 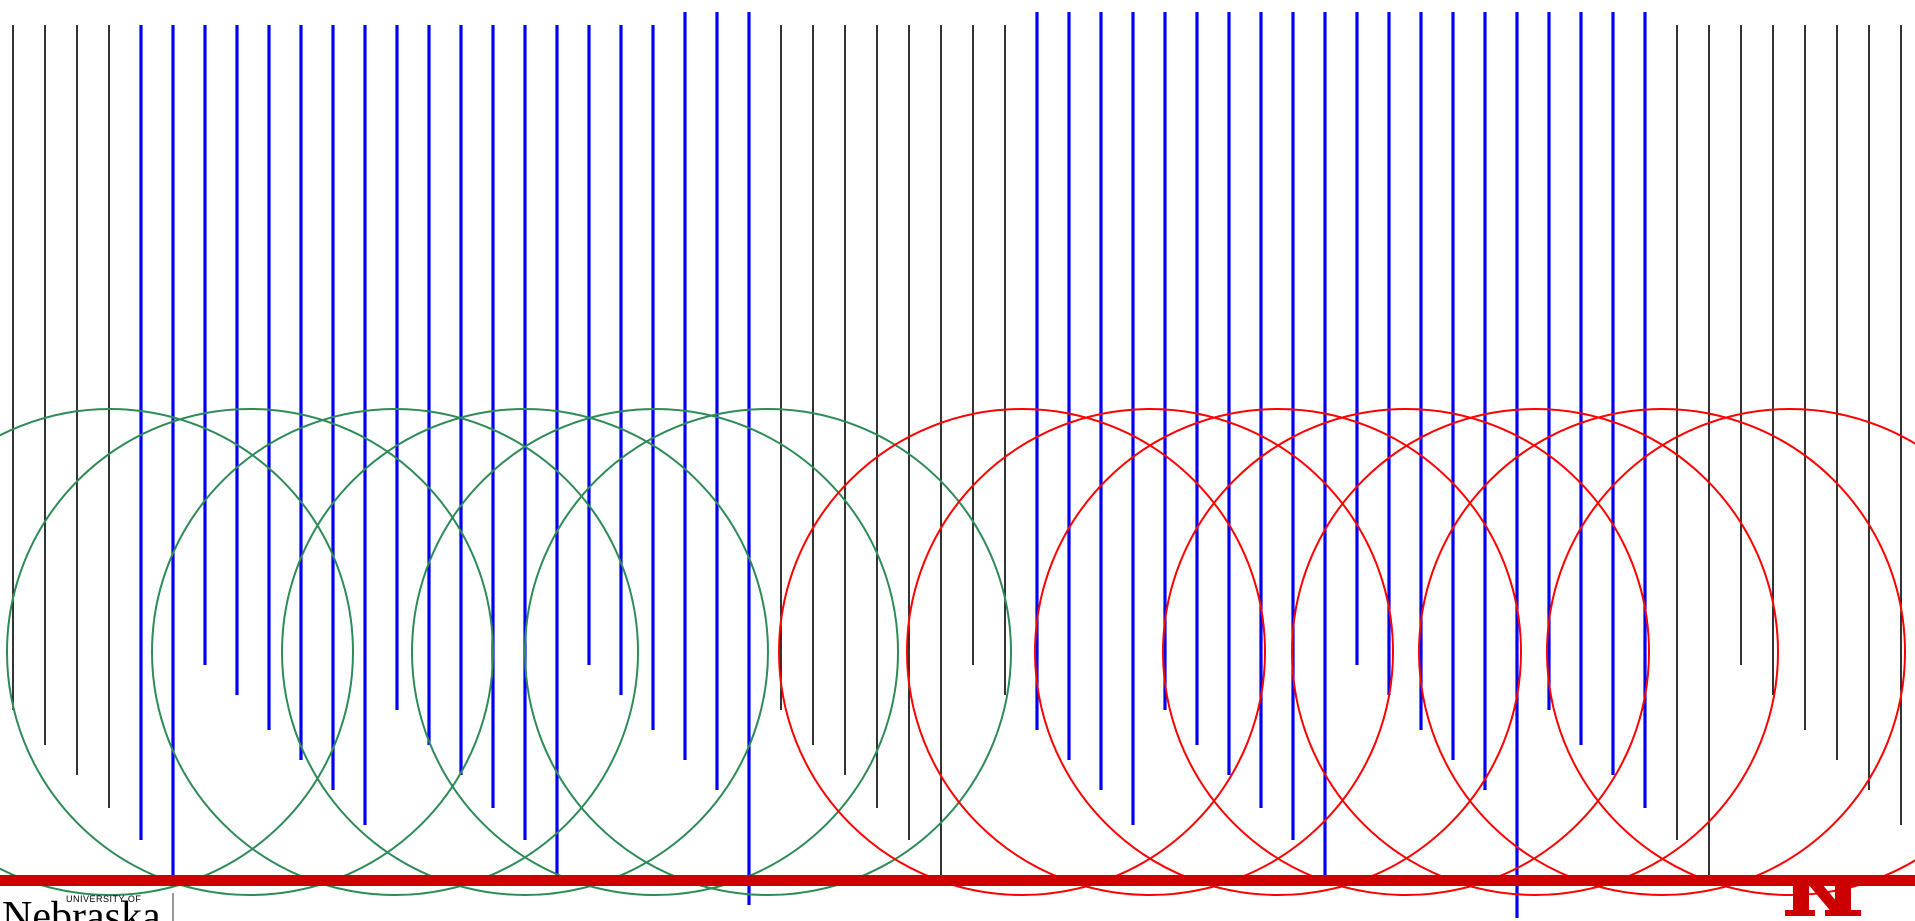 I want to click on n-monogram-icon, so click(x=1823, y=896).